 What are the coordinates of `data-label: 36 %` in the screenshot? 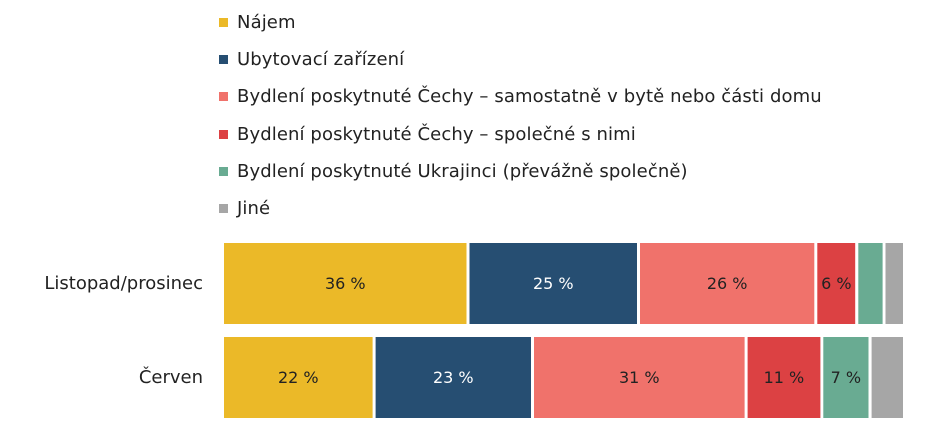 It's located at (345, 283).